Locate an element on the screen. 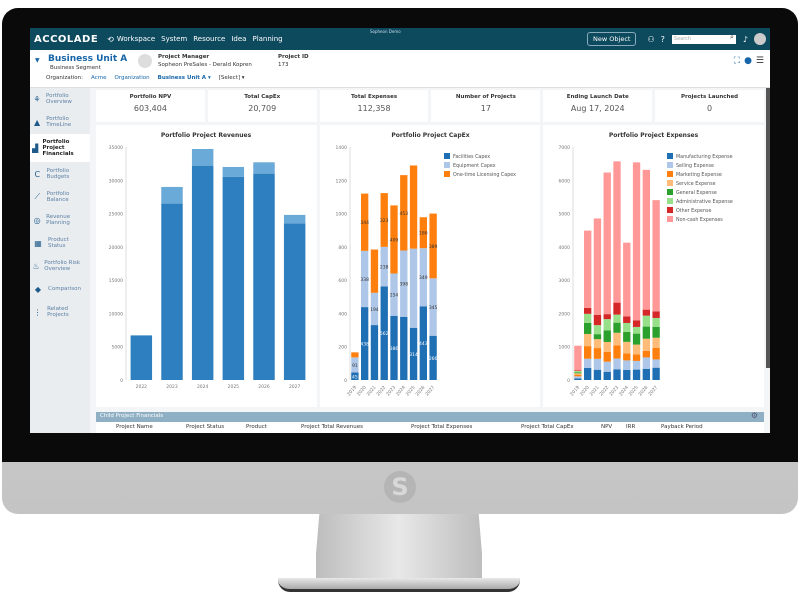 The image size is (800, 600). legend-entry: General Expense is located at coordinates (696, 193).